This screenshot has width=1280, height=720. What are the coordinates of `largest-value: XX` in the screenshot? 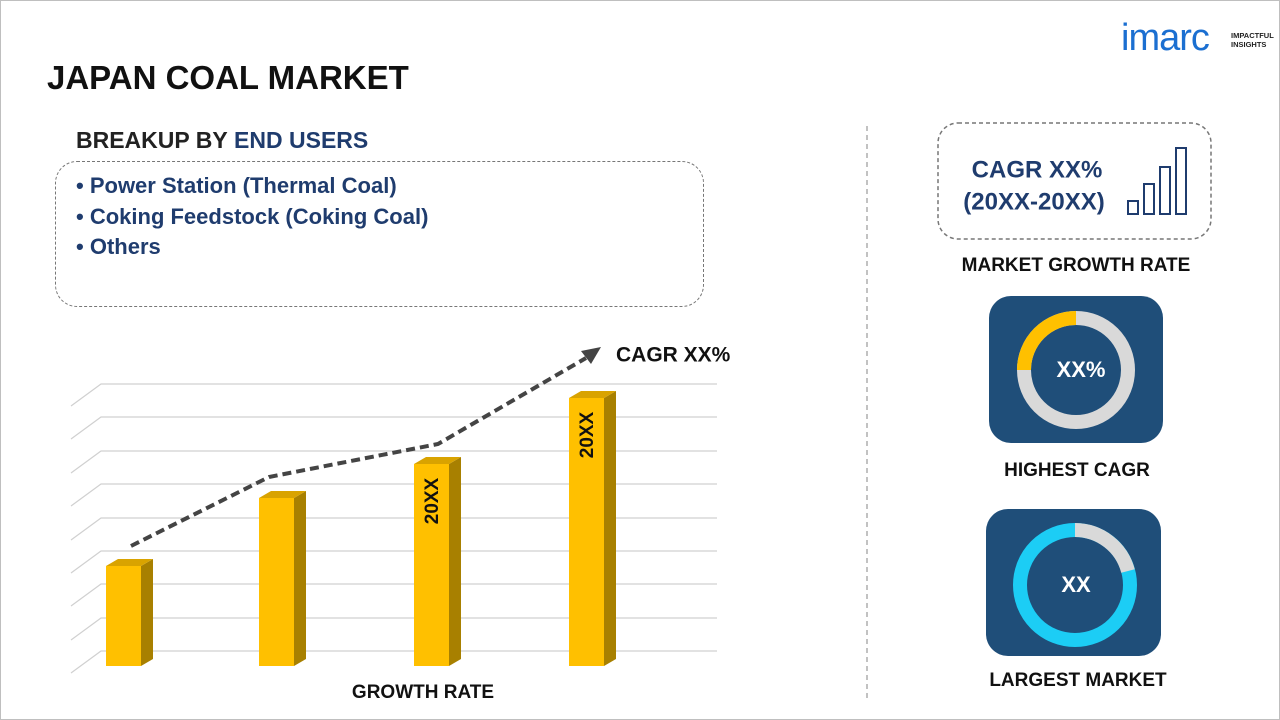 It's located at (1076, 584).